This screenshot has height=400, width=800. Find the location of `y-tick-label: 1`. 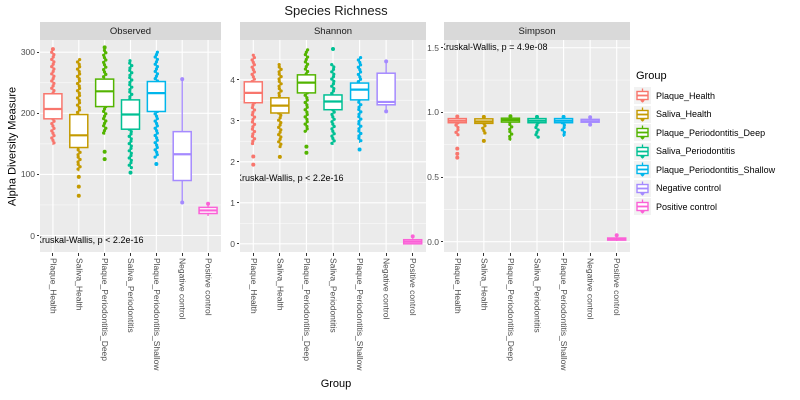

y-tick-label: 1 is located at coordinates (232, 202).